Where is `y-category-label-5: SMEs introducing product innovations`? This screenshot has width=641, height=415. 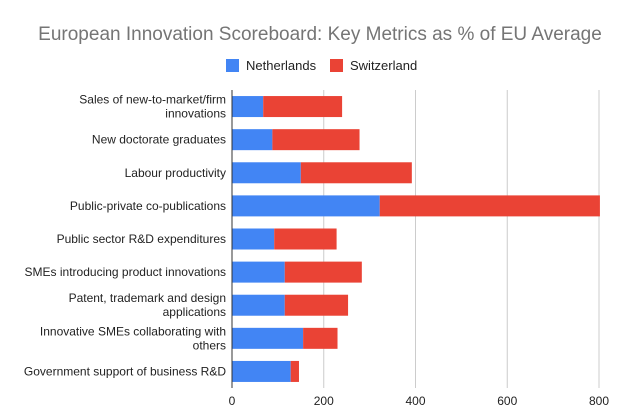 y-category-label-5: SMEs introducing product innovations is located at coordinates (125, 272).